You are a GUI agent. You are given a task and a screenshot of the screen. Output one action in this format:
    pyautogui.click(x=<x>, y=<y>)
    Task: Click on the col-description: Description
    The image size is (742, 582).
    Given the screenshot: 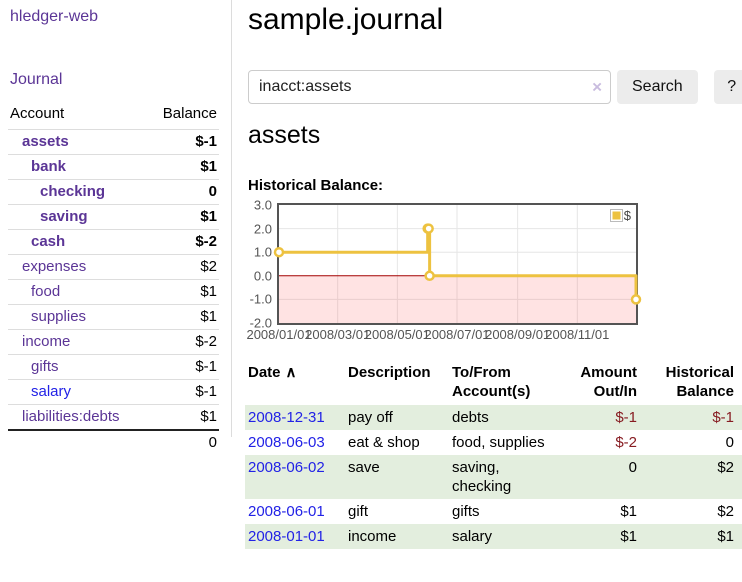 What is the action you would take?
    pyautogui.click(x=389, y=372)
    